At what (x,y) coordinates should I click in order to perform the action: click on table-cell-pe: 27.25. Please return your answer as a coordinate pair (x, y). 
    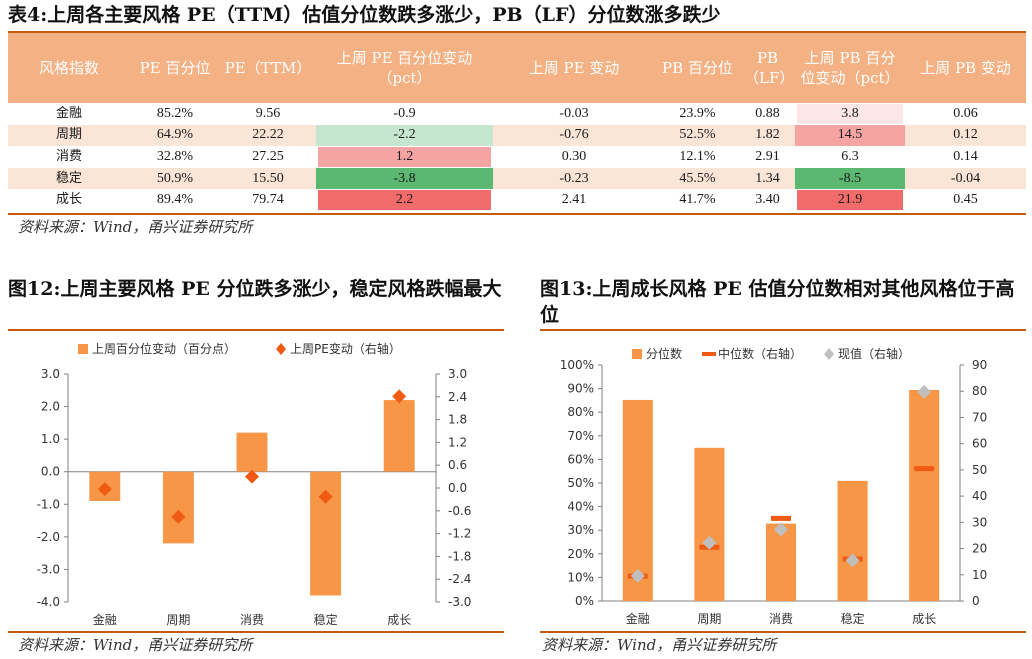
    Looking at the image, I should click on (268, 156).